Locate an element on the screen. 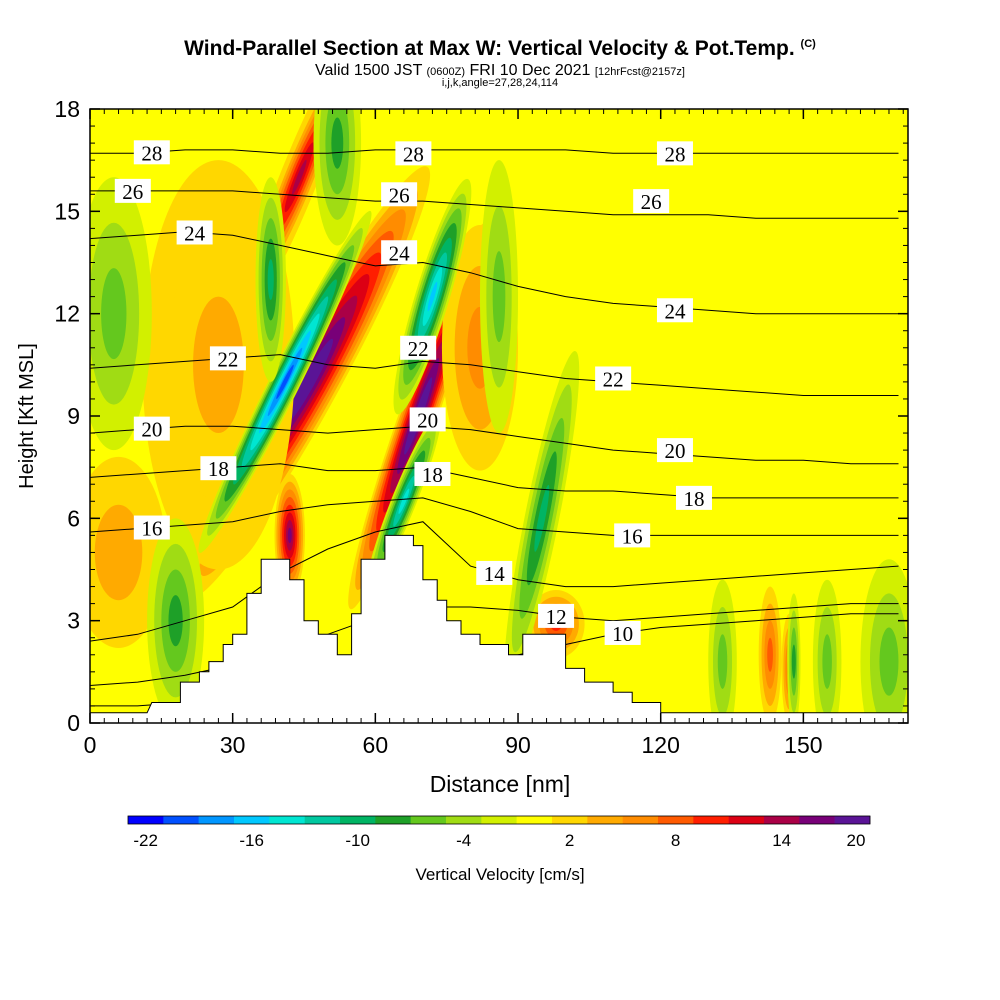  isentrope-label: 28 is located at coordinates (413, 153).